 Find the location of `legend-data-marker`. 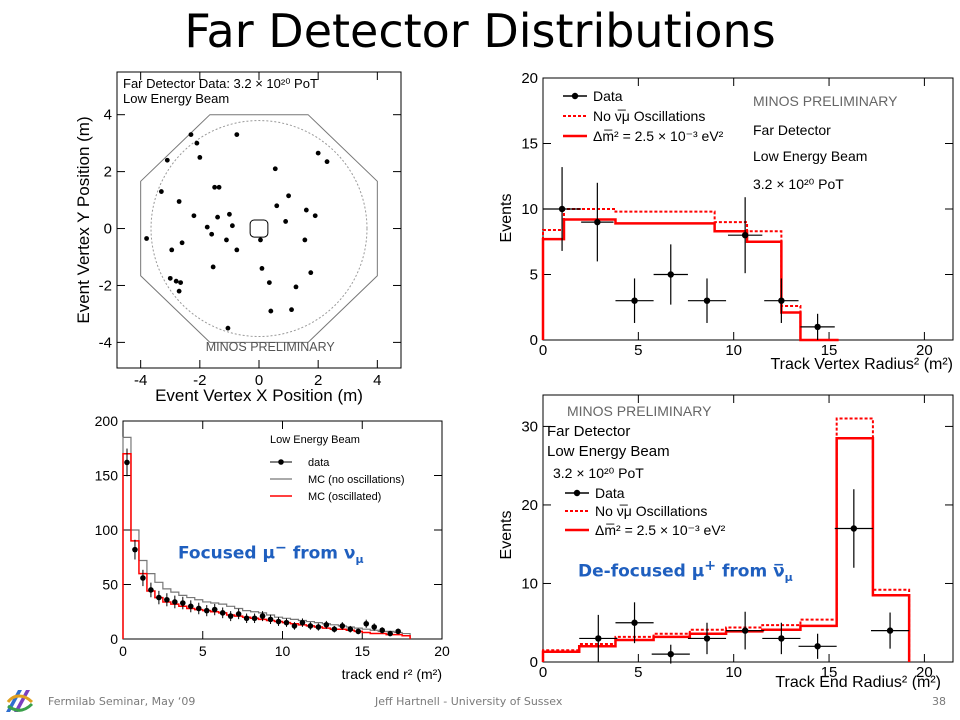

legend-data-marker is located at coordinates (577, 493).